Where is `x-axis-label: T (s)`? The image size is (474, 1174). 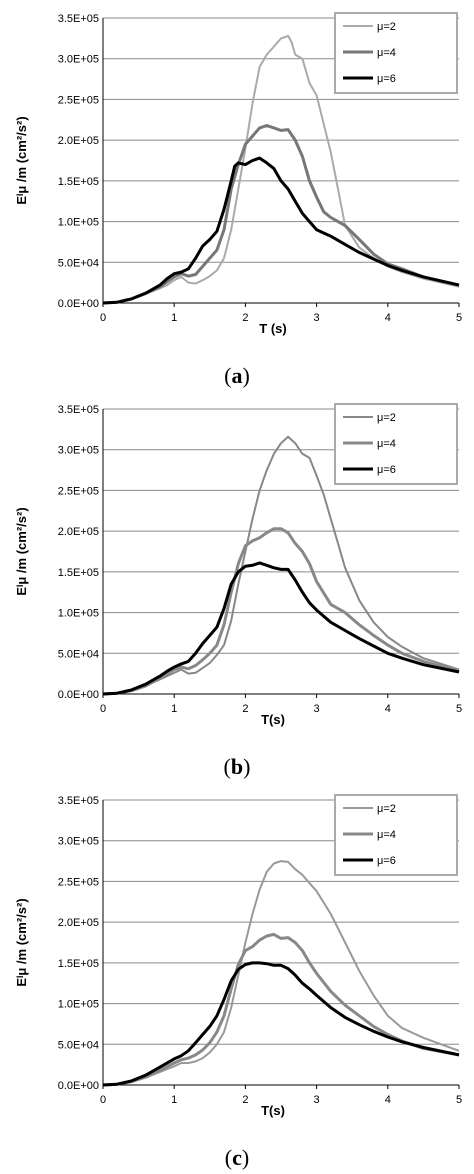
x-axis-label: T (s) is located at coordinates (272, 328).